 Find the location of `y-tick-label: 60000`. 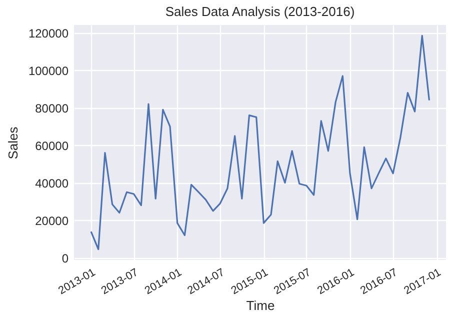

y-tick-label: 60000 is located at coordinates (52, 145).